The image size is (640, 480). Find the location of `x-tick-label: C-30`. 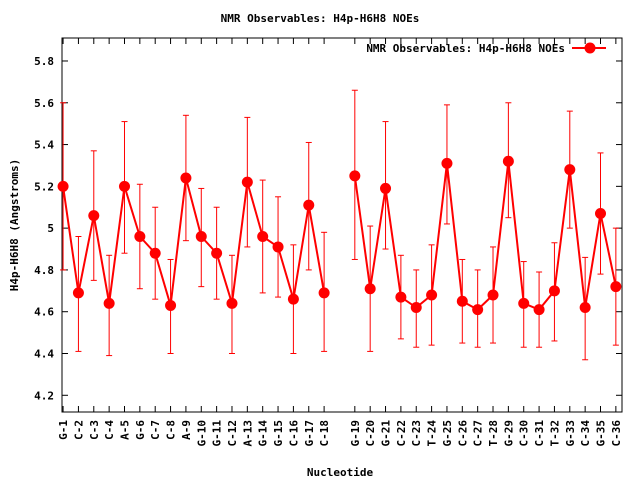

x-tick-label: C-30 is located at coordinates (524, 433).